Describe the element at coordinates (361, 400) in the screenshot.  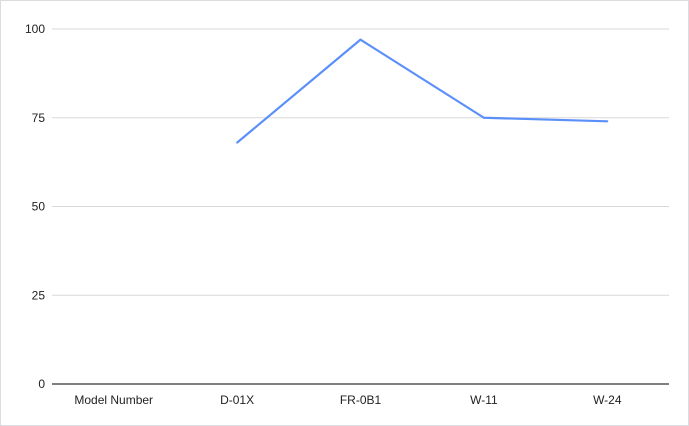
I see `x-tick-label: FR-0B1` at that location.